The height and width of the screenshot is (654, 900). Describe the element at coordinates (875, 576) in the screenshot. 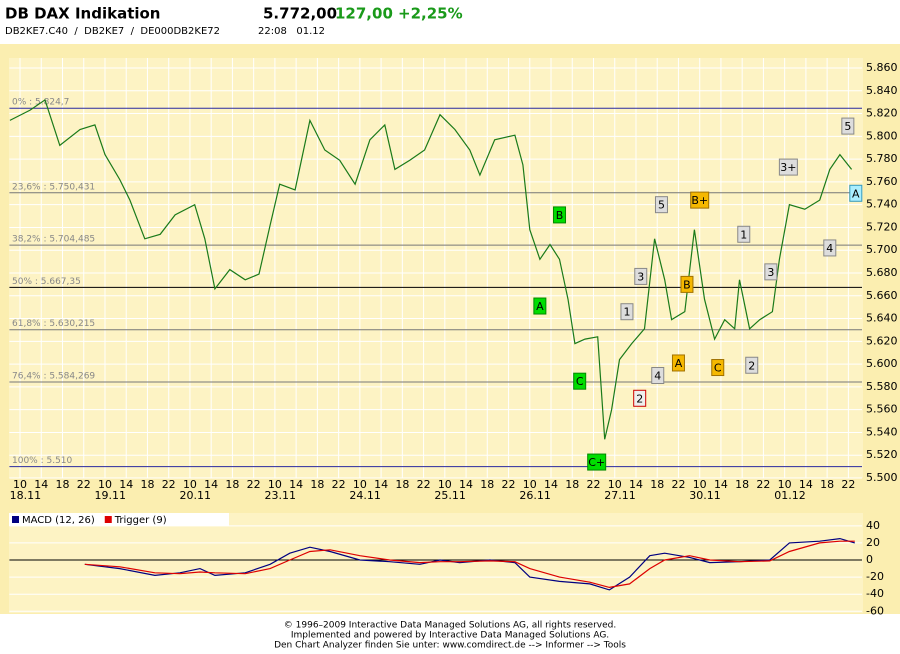

I see `y-tick-label: -20` at that location.